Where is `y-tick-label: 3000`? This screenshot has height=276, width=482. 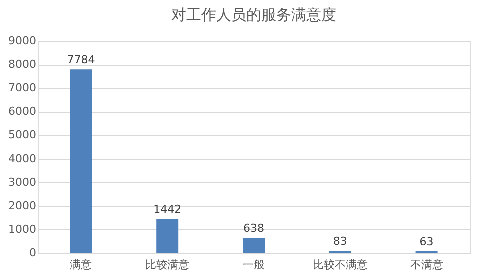
y-tick-label: 3000 is located at coordinates (22, 182).